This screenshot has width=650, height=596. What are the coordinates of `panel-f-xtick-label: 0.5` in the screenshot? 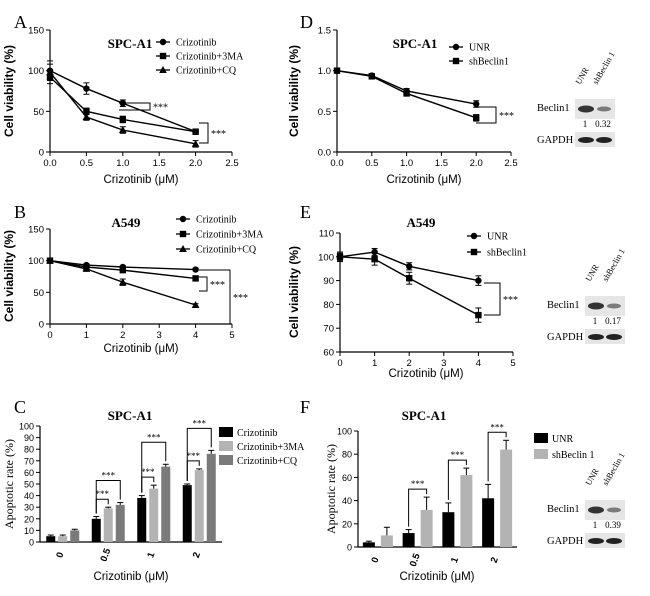 It's located at (415, 559).